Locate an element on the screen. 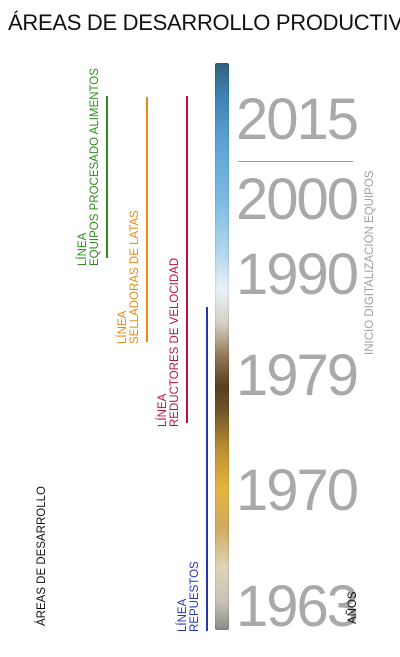 The height and width of the screenshot is (657, 400). year-label: 2015 is located at coordinates (297, 119).